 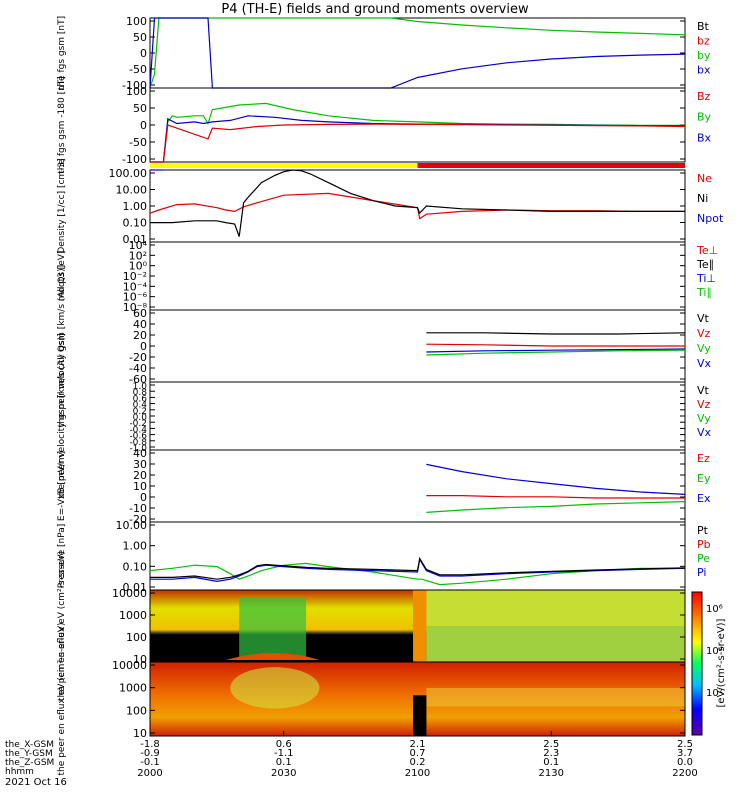 What do you see at coordinates (138, 430) in the screenshot?
I see `y-tick-label: -0.4` at bounding box center [138, 430].